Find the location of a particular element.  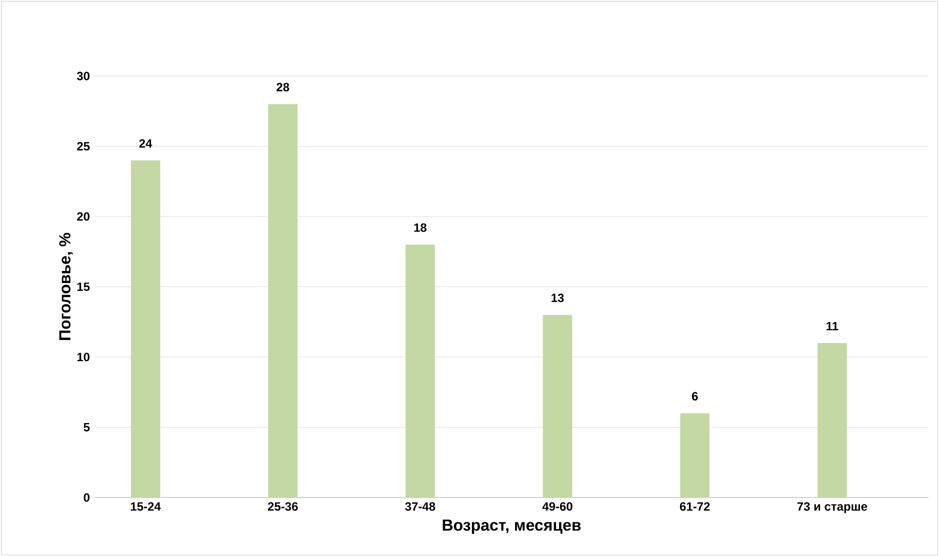

x-axis-title: Возраст, месяцев is located at coordinates (511, 526).